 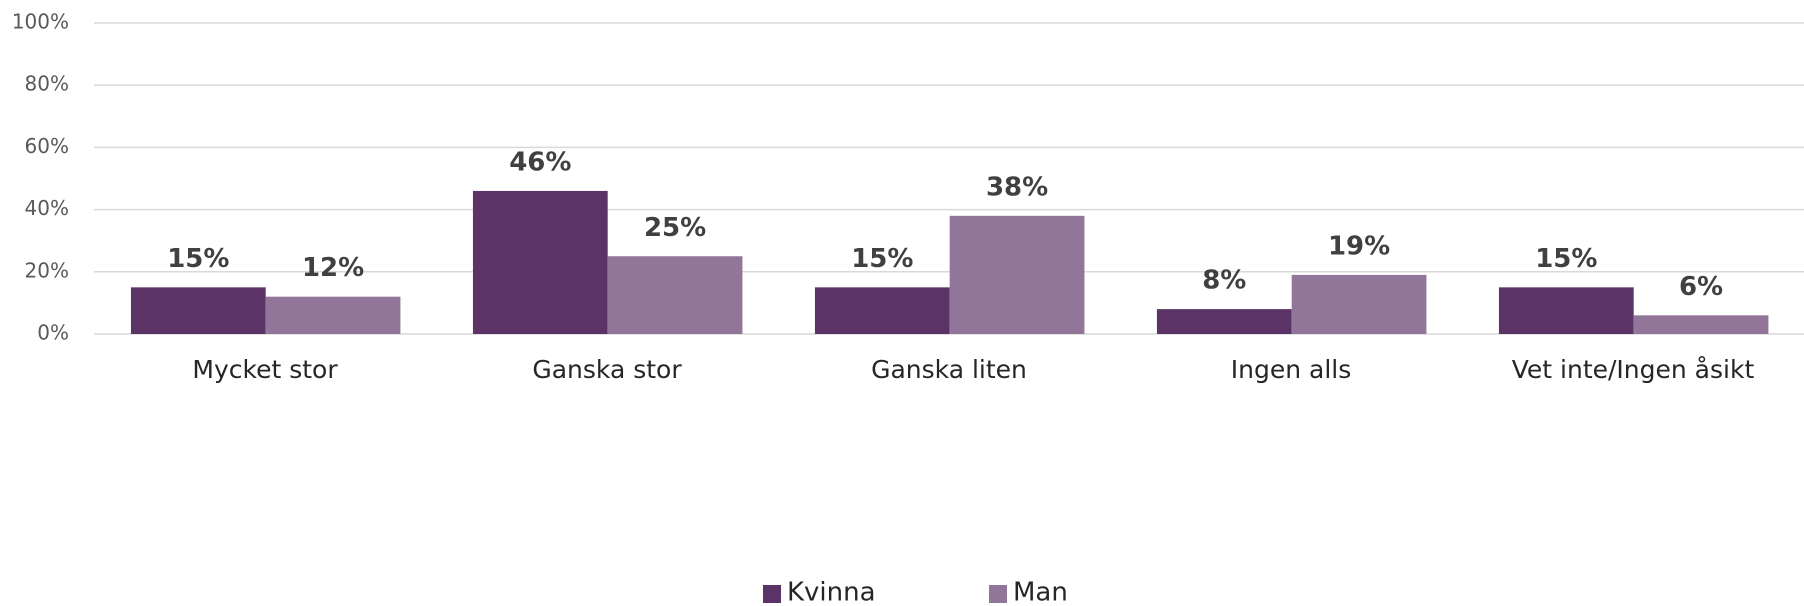 What do you see at coordinates (333, 268) in the screenshot?
I see `value-label: 12%` at bounding box center [333, 268].